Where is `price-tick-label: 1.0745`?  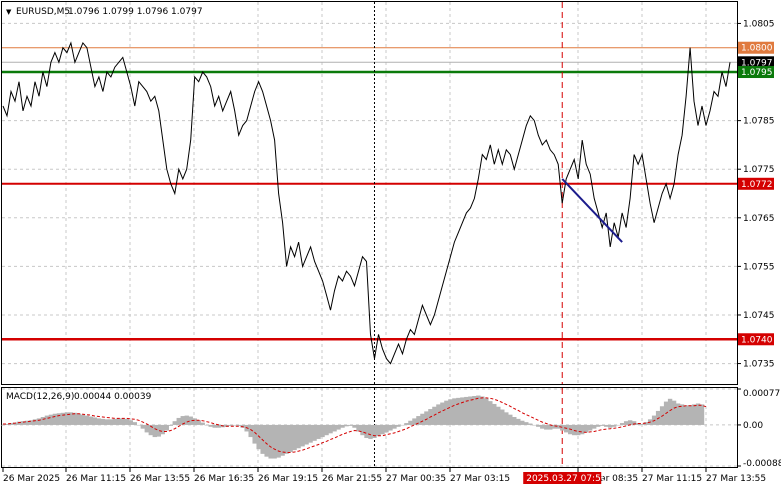 price-tick-label: 1.0745 is located at coordinates (759, 316).